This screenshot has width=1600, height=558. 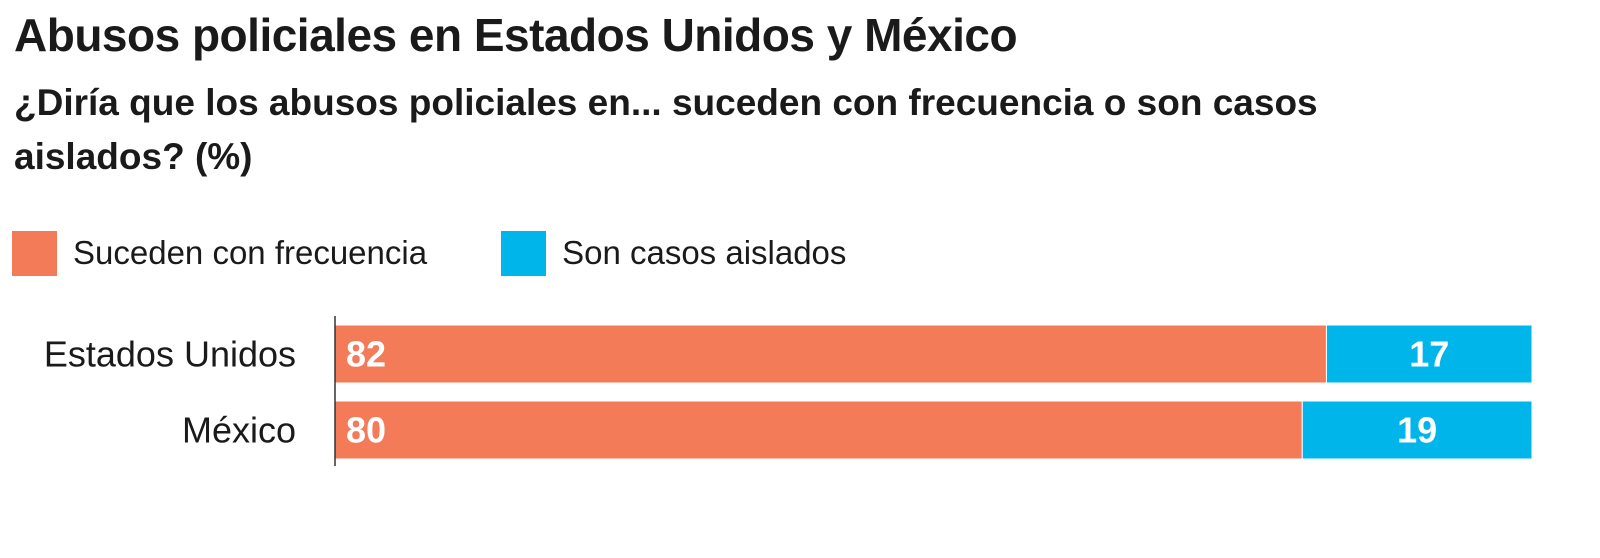 I want to click on legend-item-frecuencia: Suceden con frecuencia, so click(x=220, y=253).